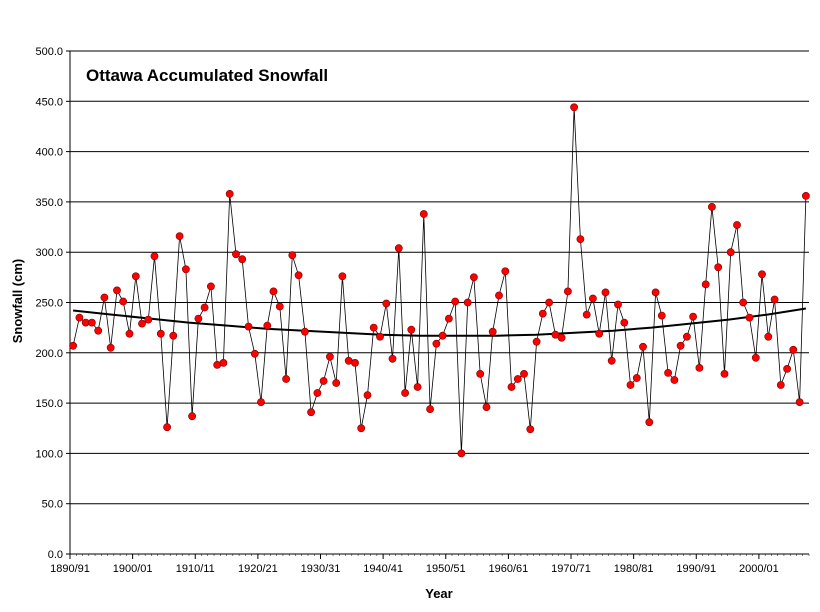  Describe the element at coordinates (49, 354) in the screenshot. I see `y-tick-label: 200.0` at that location.